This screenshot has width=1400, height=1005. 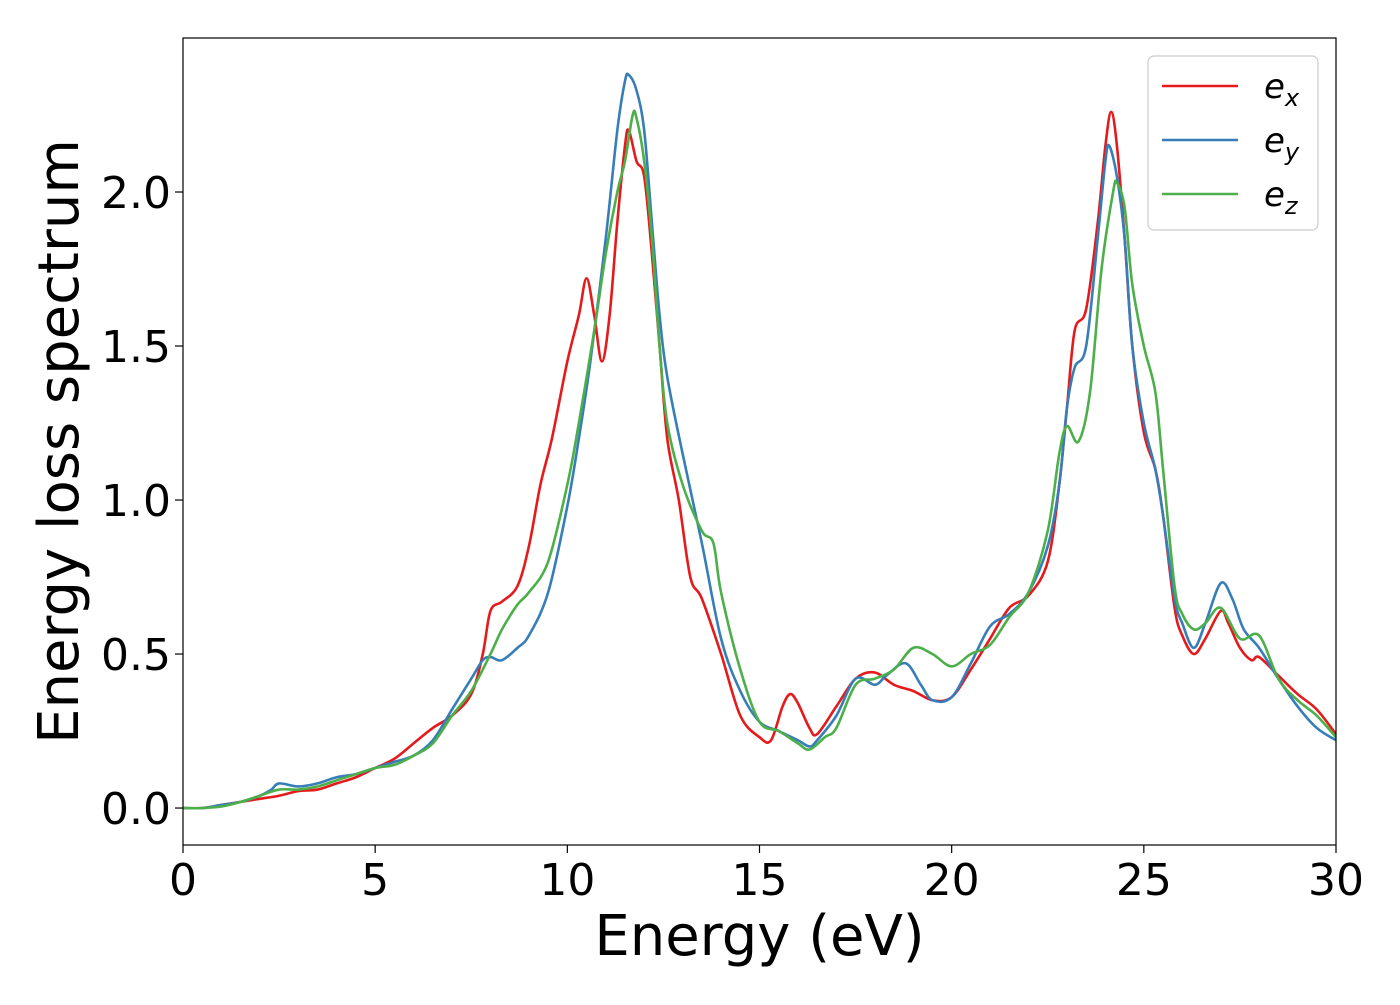 I want to click on legend-label-z: ez, so click(x=1281, y=197).